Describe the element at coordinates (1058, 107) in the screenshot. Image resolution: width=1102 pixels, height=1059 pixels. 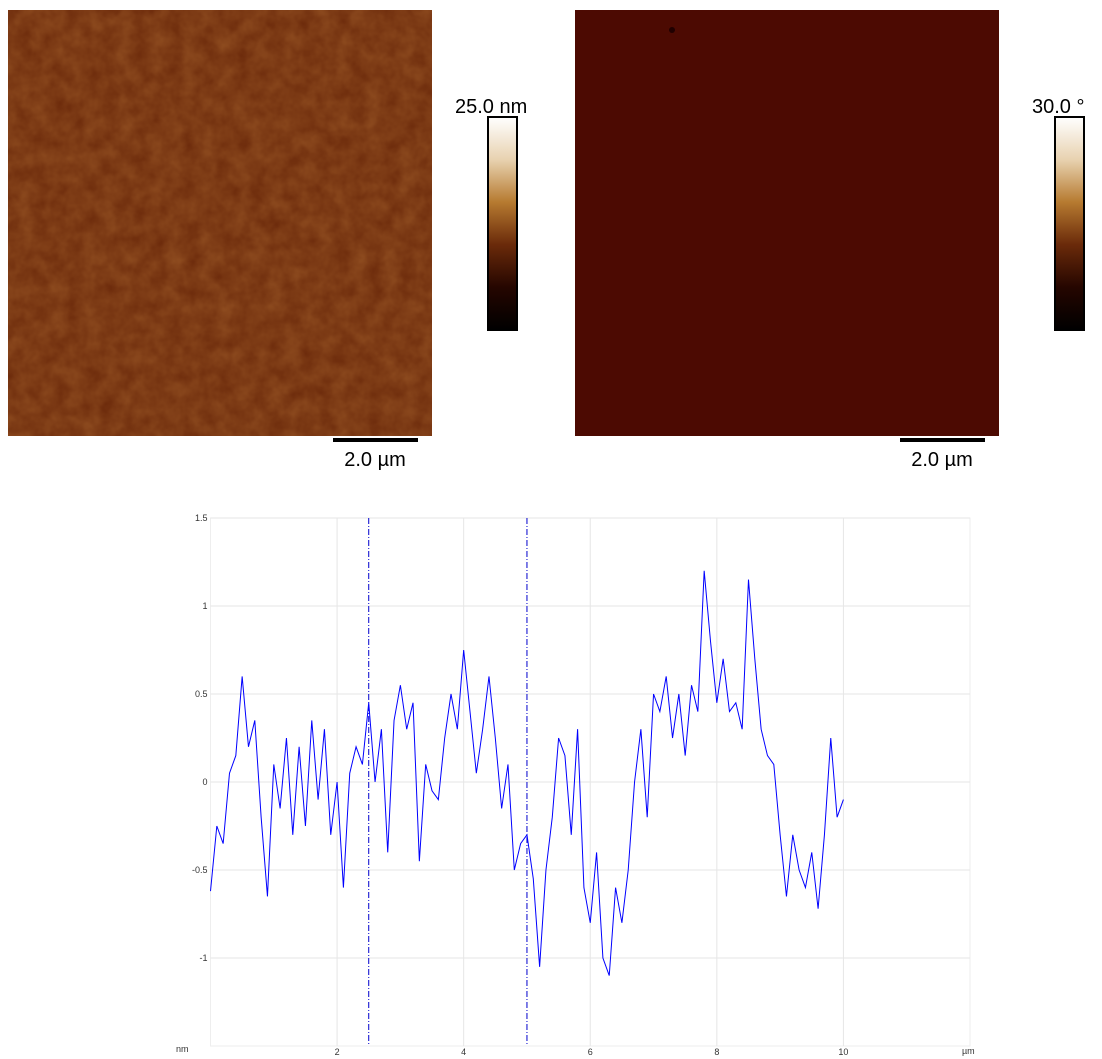
I see `colorbar-label: 30.0 °` at that location.